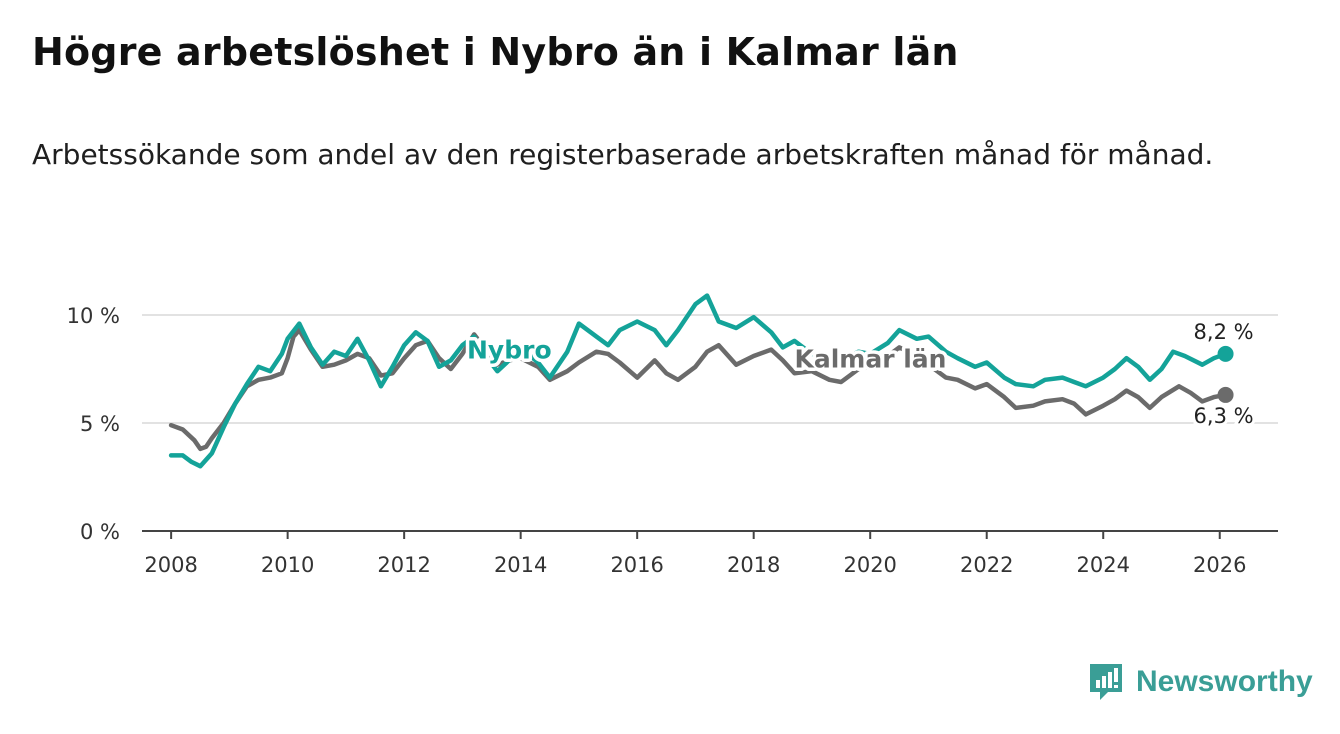  I want to click on y-tick-label: 10 %, so click(93, 316).